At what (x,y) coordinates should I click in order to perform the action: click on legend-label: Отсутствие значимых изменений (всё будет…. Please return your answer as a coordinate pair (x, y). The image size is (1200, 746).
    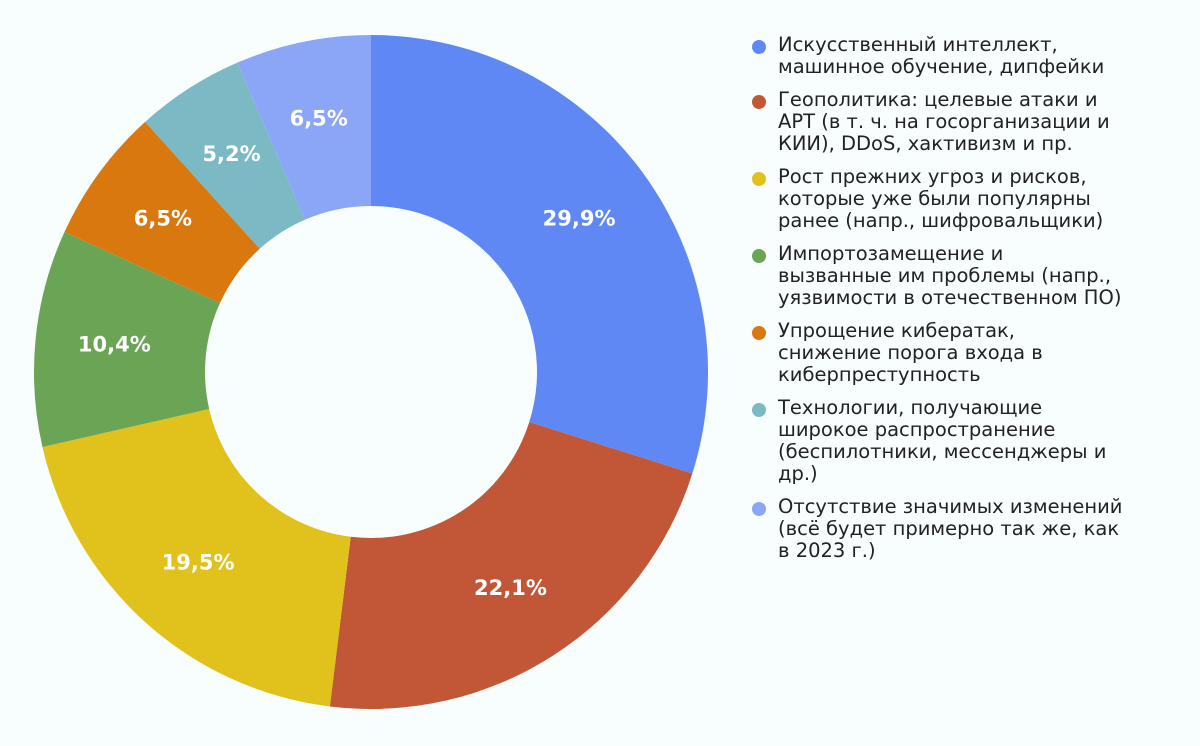
    Looking at the image, I should click on (950, 528).